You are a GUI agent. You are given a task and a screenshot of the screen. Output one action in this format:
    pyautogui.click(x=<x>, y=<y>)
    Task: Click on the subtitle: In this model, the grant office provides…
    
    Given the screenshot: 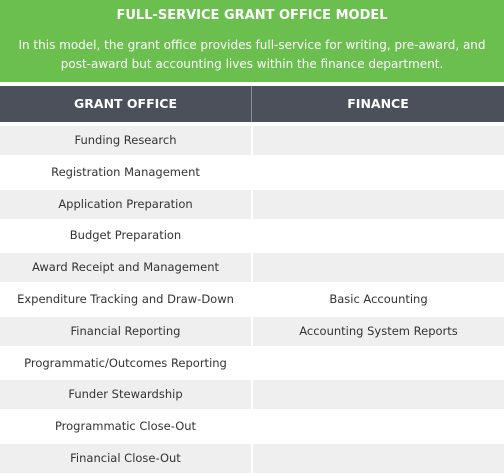 What is the action you would take?
    pyautogui.click(x=252, y=54)
    